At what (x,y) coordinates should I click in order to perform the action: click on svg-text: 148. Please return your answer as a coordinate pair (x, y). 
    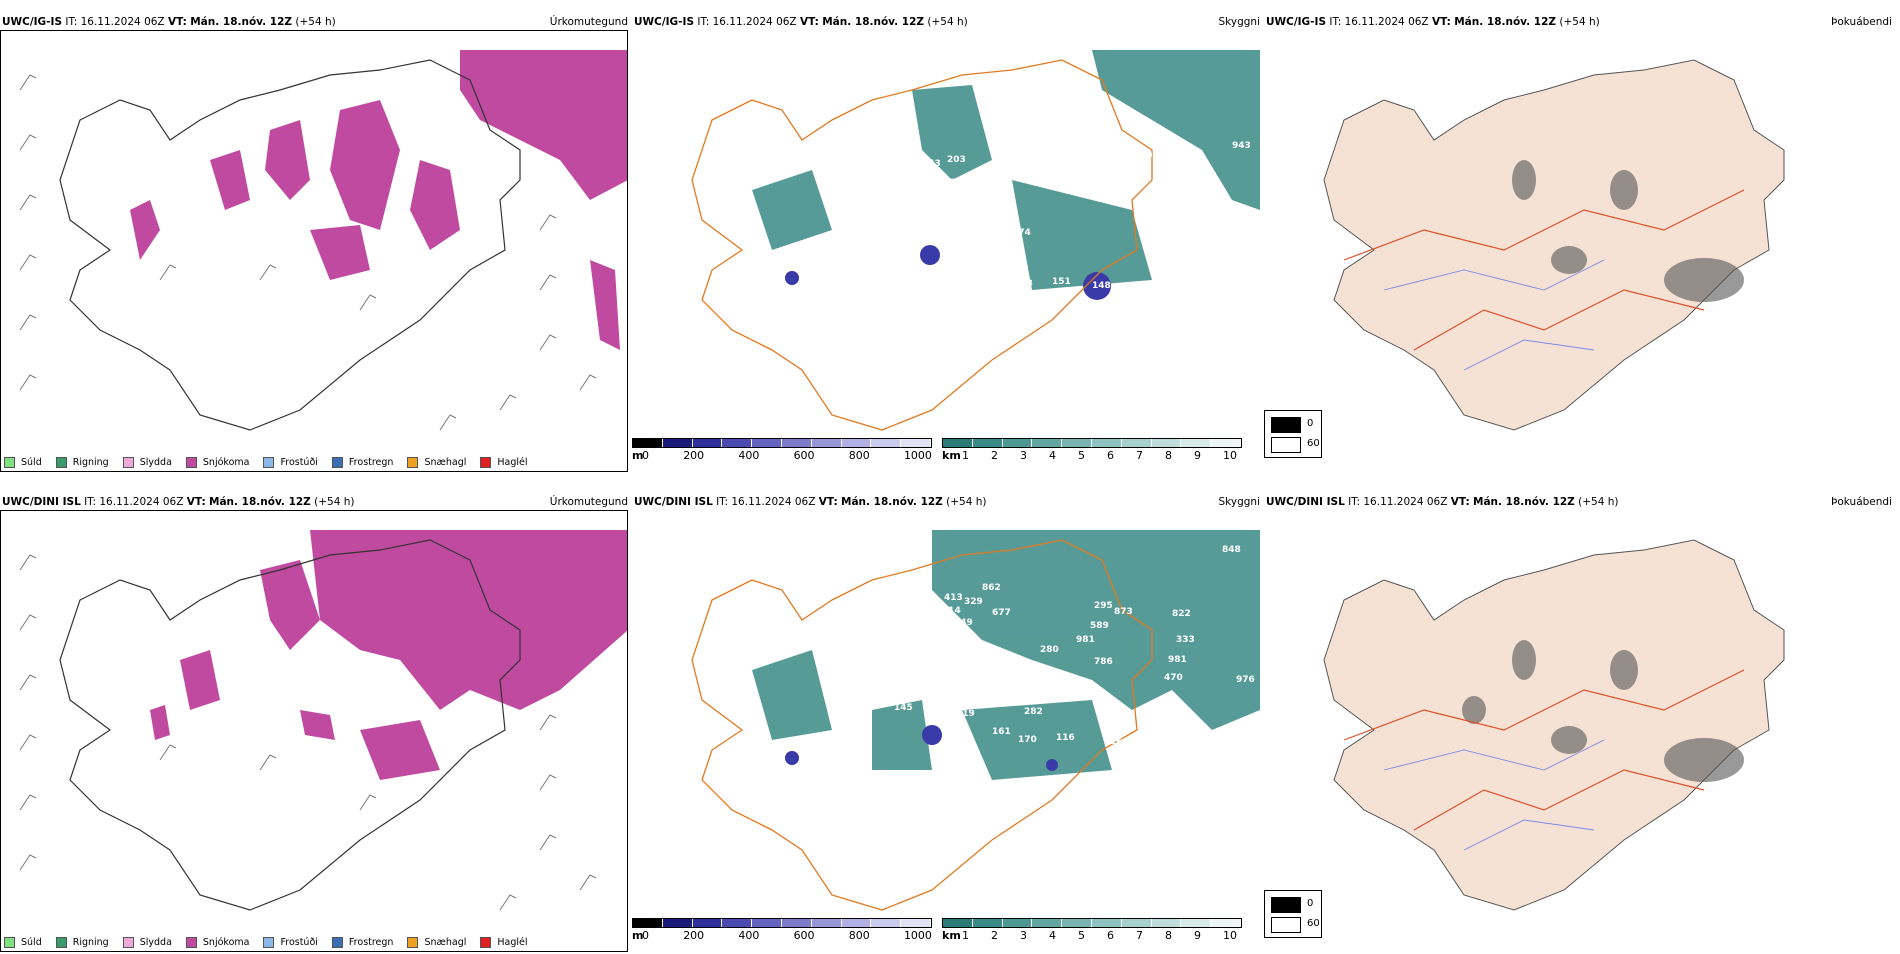
    Looking at the image, I should click on (1101, 286).